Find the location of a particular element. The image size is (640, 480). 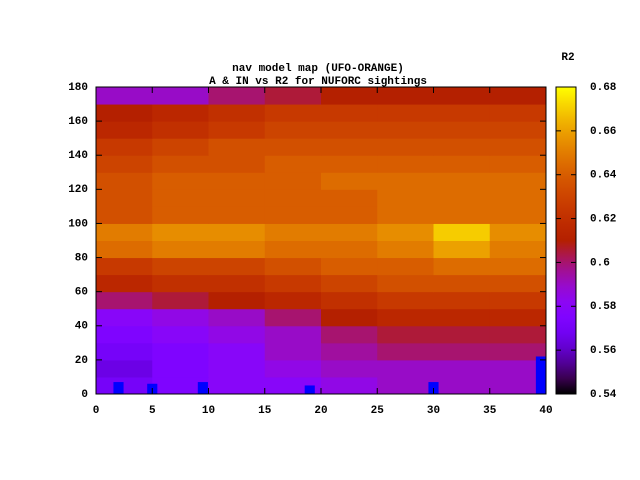

colorbar-tick-label: 0.64 is located at coordinates (603, 176).